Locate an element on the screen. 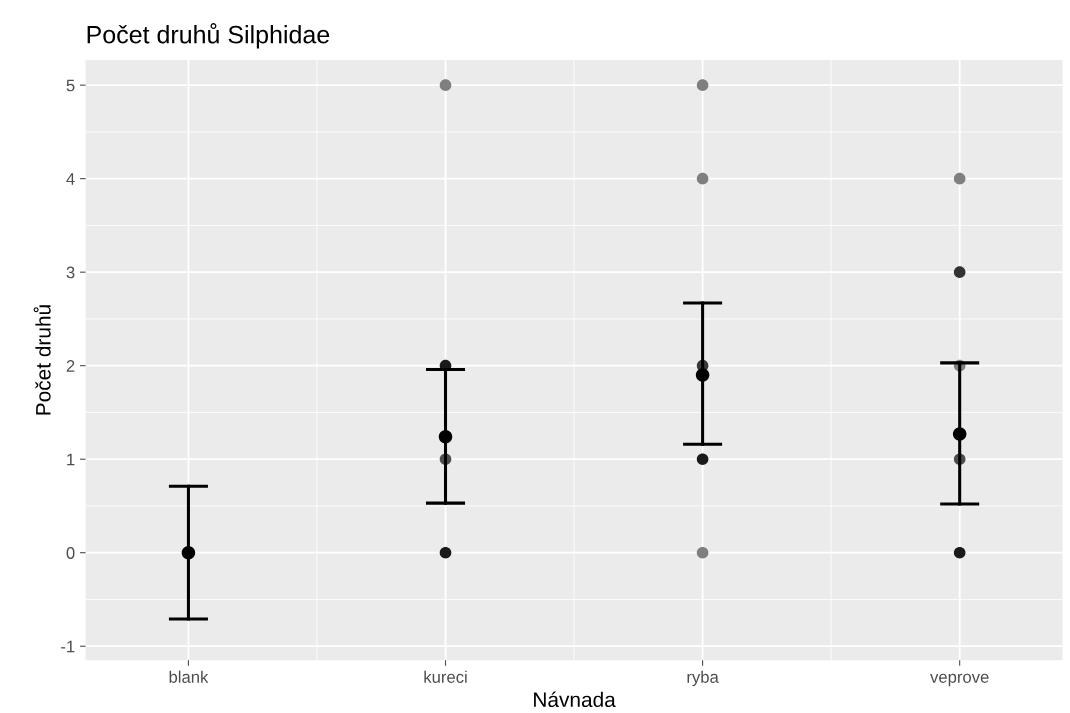 This screenshot has height=713, width=1070. x-tick-label: blank is located at coordinates (189, 676).